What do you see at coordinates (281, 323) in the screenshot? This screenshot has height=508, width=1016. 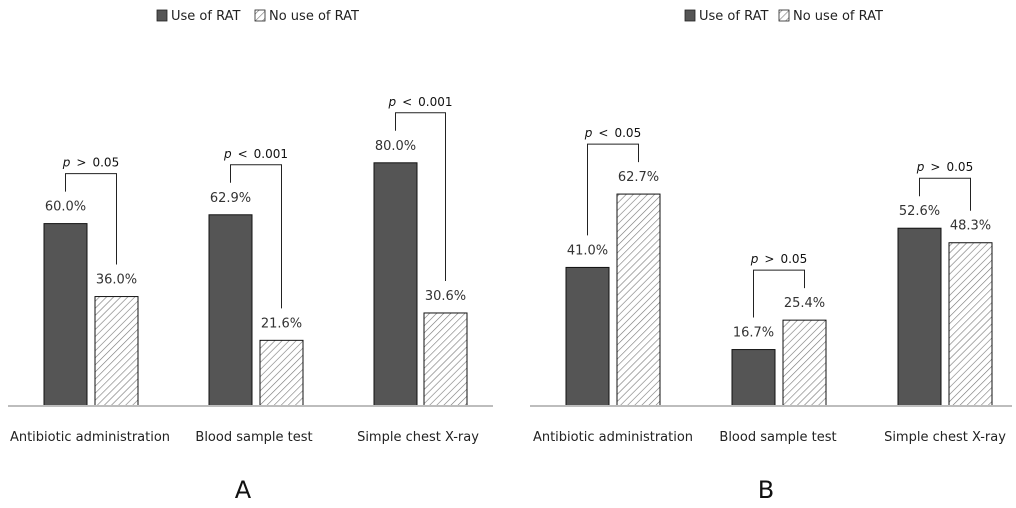 I see `data-label-no-use-of-rat-blood-sample-test: 21.6%` at bounding box center [281, 323].